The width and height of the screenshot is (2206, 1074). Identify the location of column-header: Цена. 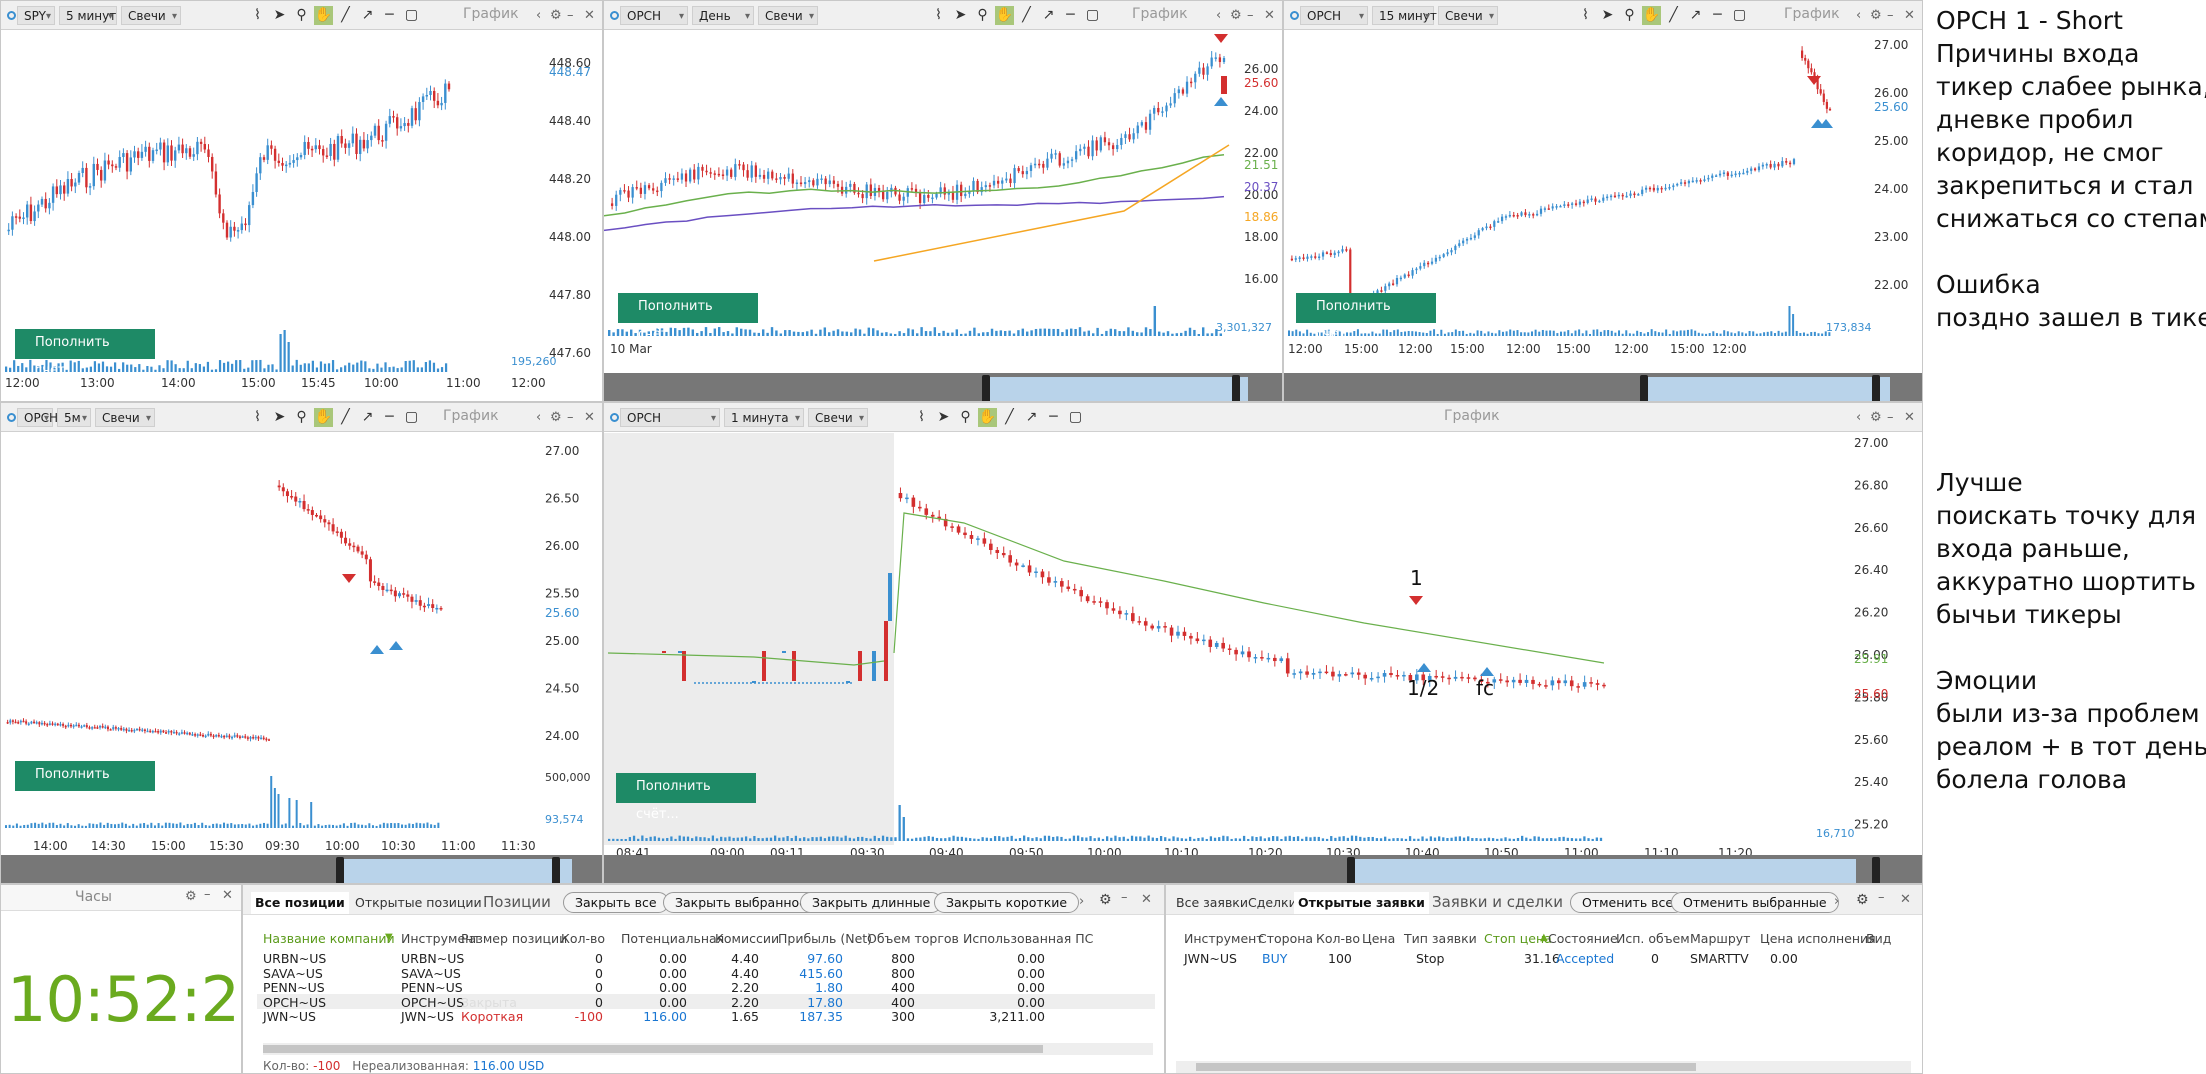
(1379, 938).